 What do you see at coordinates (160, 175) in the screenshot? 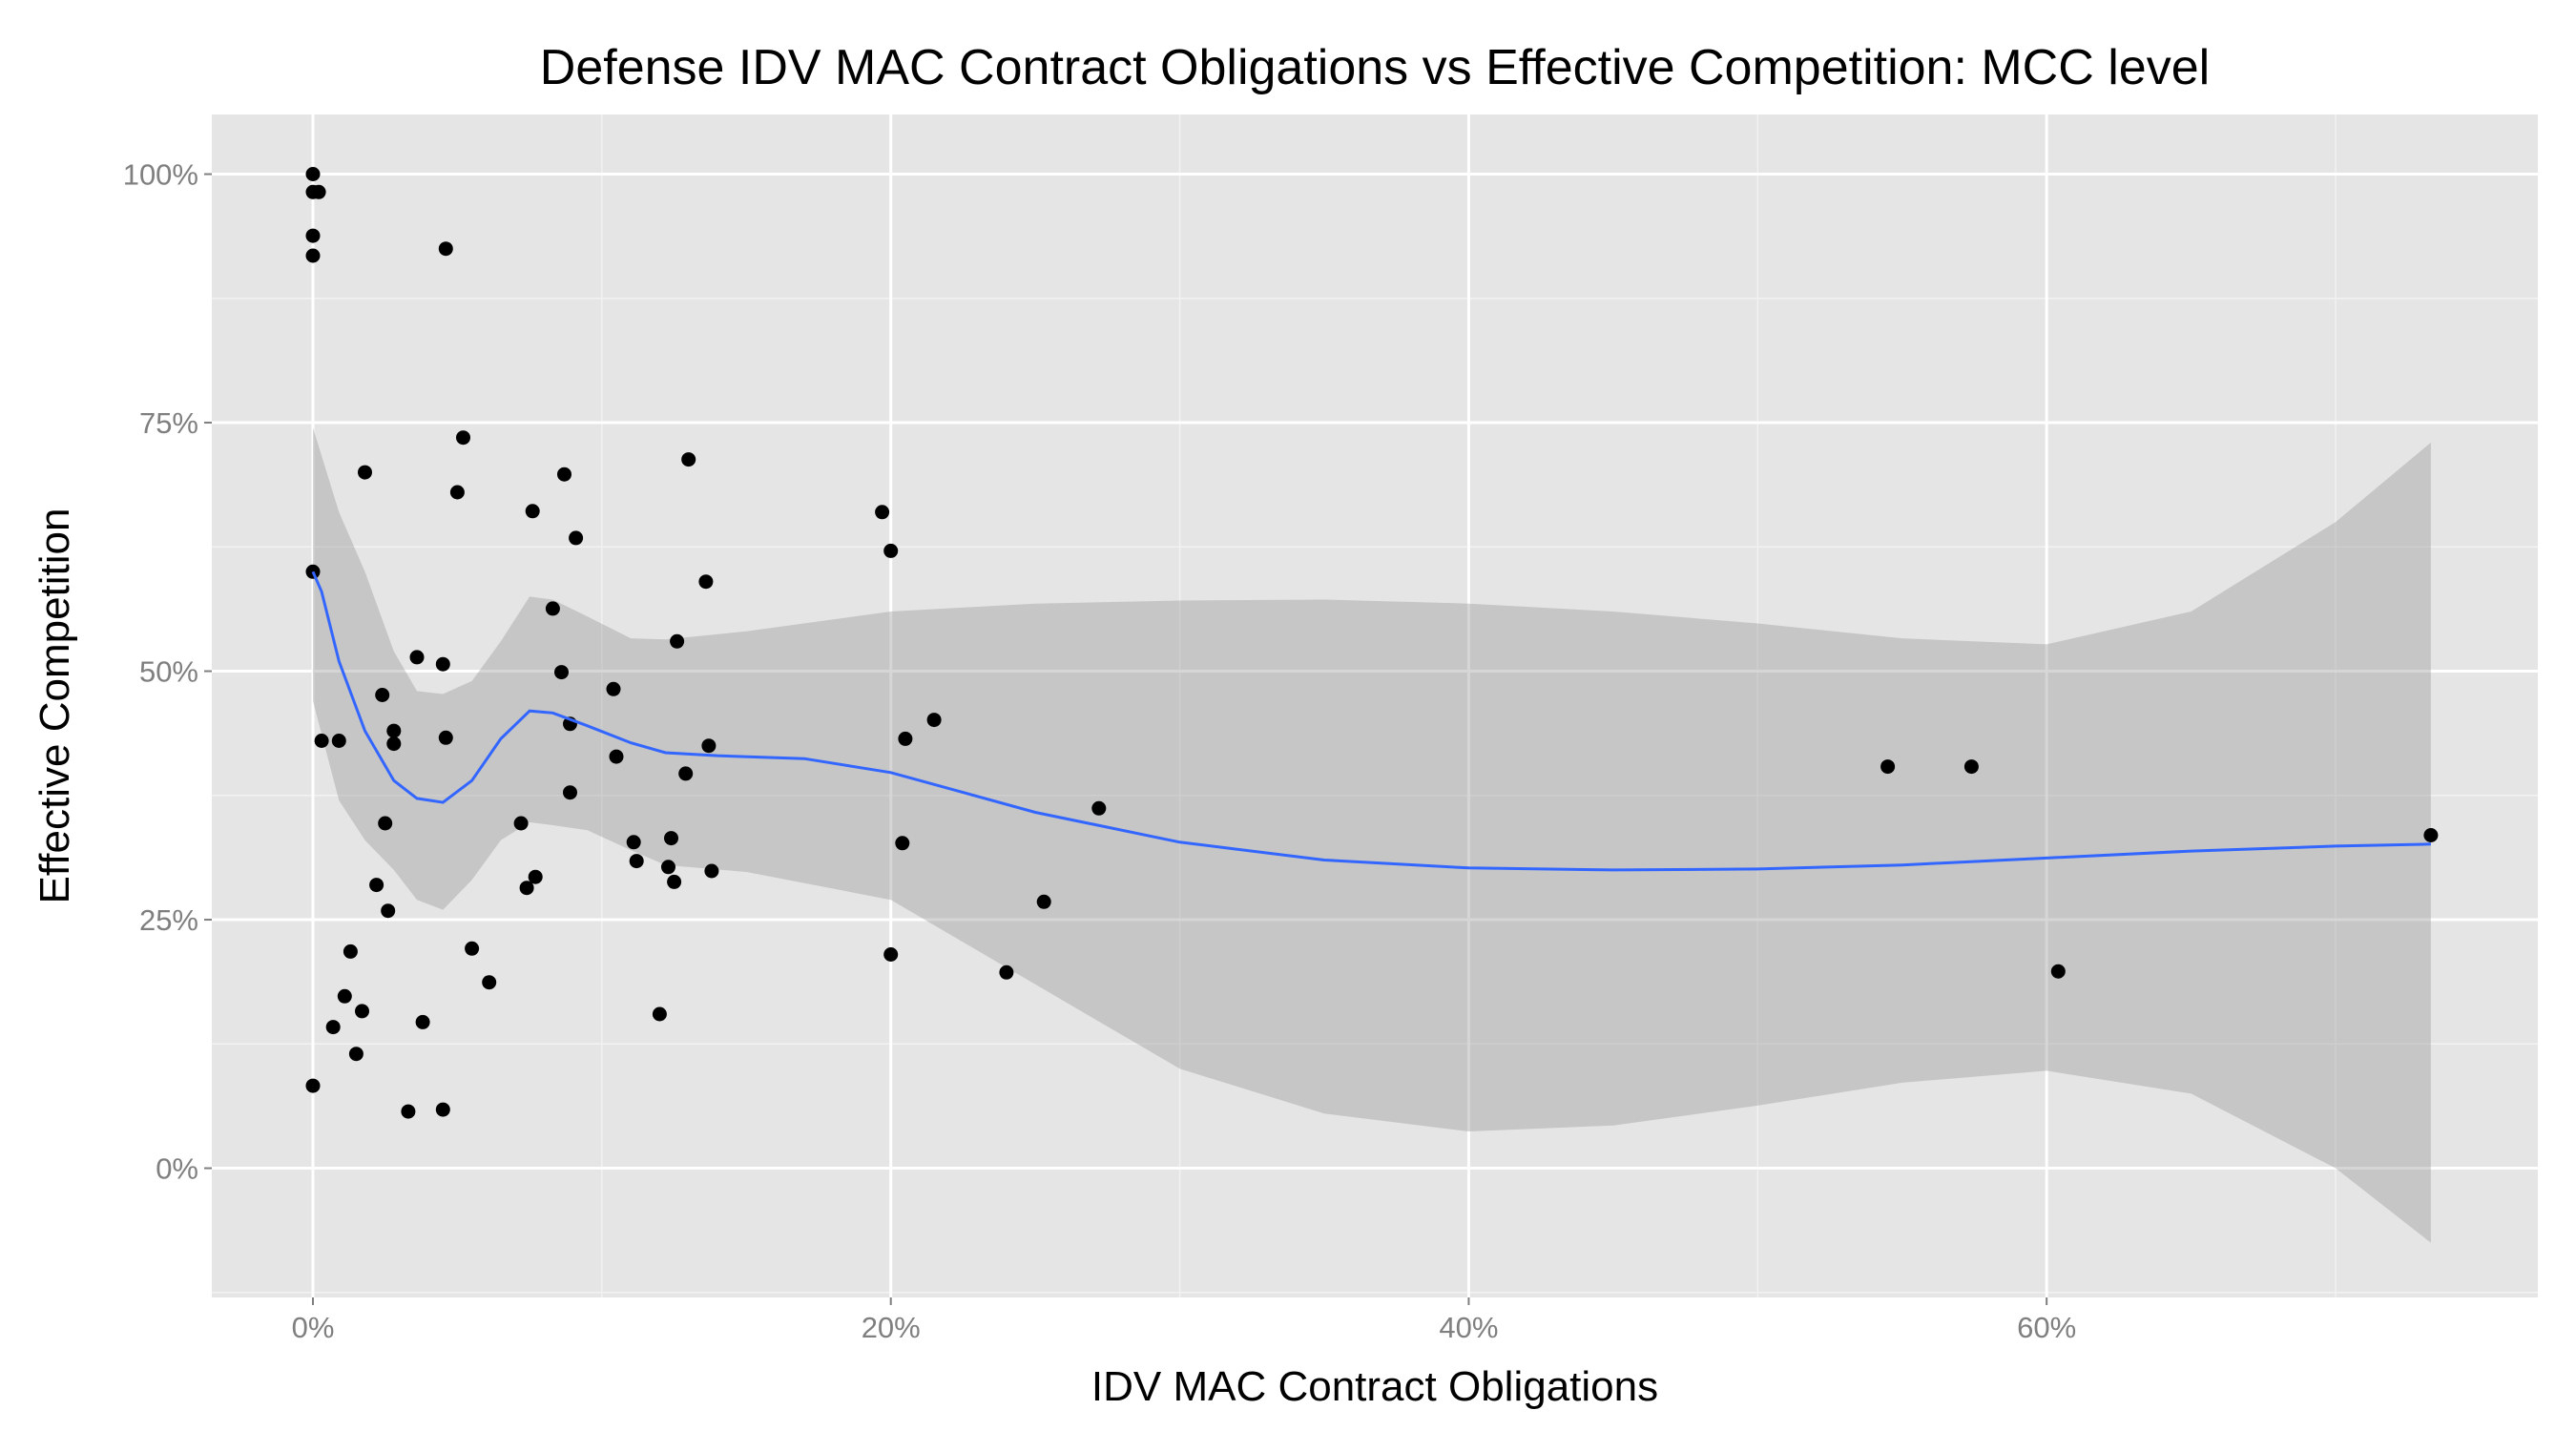
I see `y-tick-label: 100%` at bounding box center [160, 175].